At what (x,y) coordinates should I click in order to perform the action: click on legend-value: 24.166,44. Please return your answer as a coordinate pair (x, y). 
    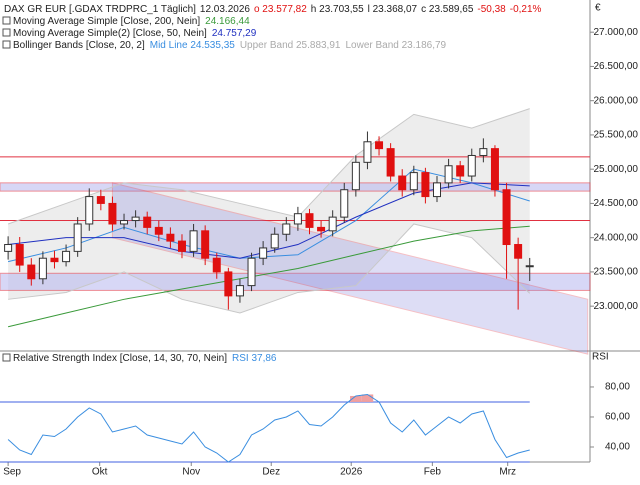
    Looking at the image, I should click on (227, 21).